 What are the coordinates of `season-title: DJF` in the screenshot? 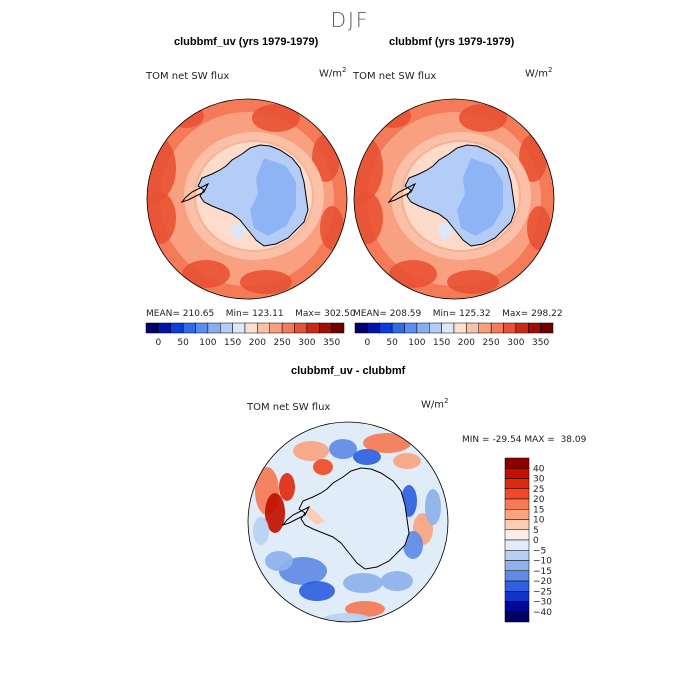 It's located at (350, 20).